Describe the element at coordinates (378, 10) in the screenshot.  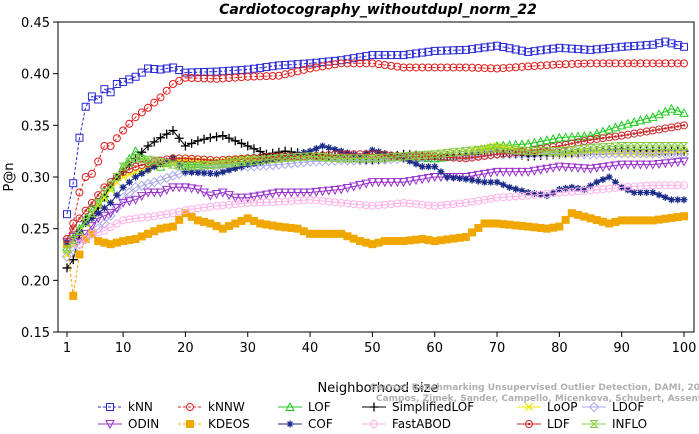
I see `chart-title: Cardiotocography_withoutdupl_norm_22` at that location.